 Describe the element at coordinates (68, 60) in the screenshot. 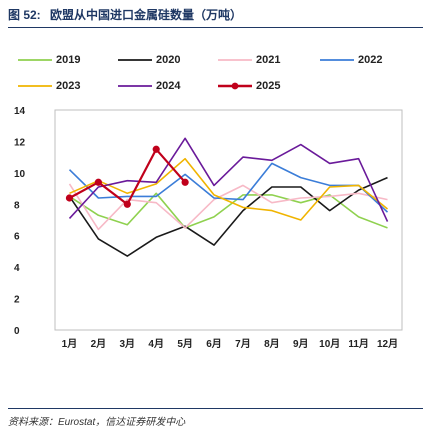

I see `legend-label: 2019` at that location.